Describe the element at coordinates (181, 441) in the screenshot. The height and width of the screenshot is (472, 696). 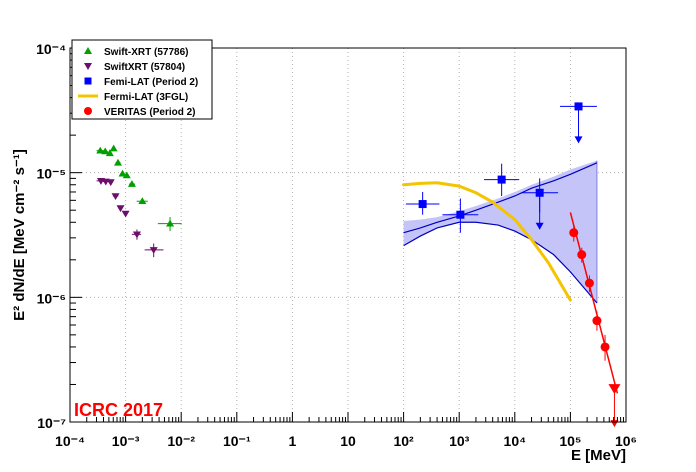
I see `x-tick-label: 10⁻²` at that location.